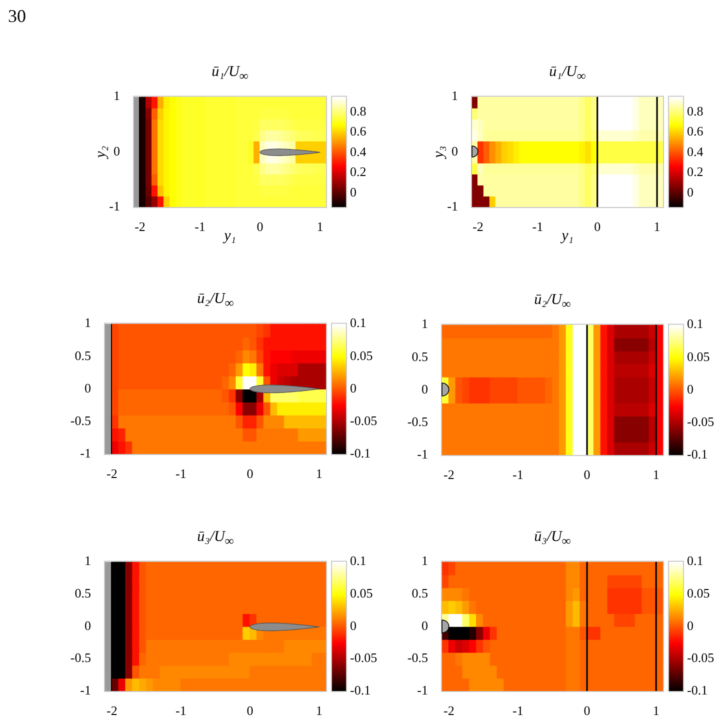  I want to click on y-axis-title: y₃, so click(438, 153).